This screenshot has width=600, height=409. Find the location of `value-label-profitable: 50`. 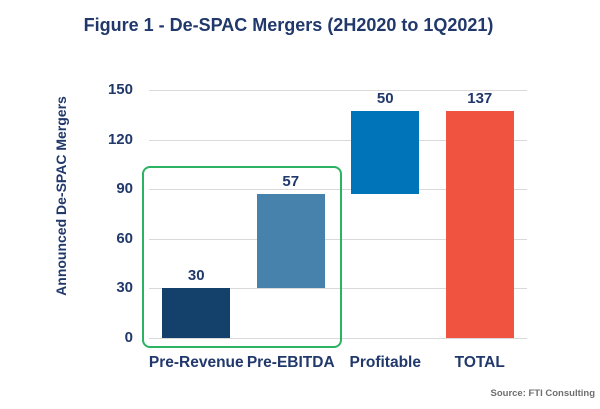

value-label-profitable: 50 is located at coordinates (385, 99).